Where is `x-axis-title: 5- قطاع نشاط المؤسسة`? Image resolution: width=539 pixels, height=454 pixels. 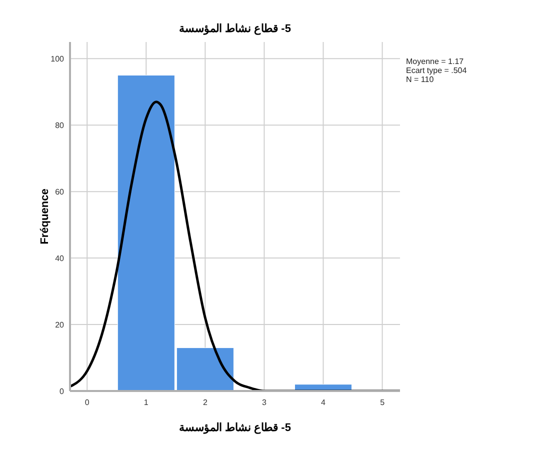
x-axis-title: 5- قطاع نشاط المؤسسة is located at coordinates (235, 428).